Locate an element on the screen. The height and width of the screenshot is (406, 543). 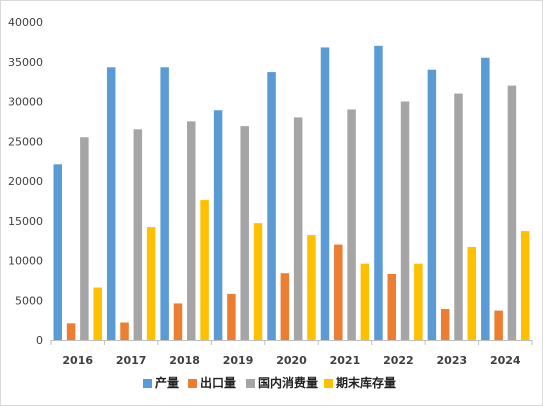
x-tick-label: 2017 is located at coordinates (131, 360).